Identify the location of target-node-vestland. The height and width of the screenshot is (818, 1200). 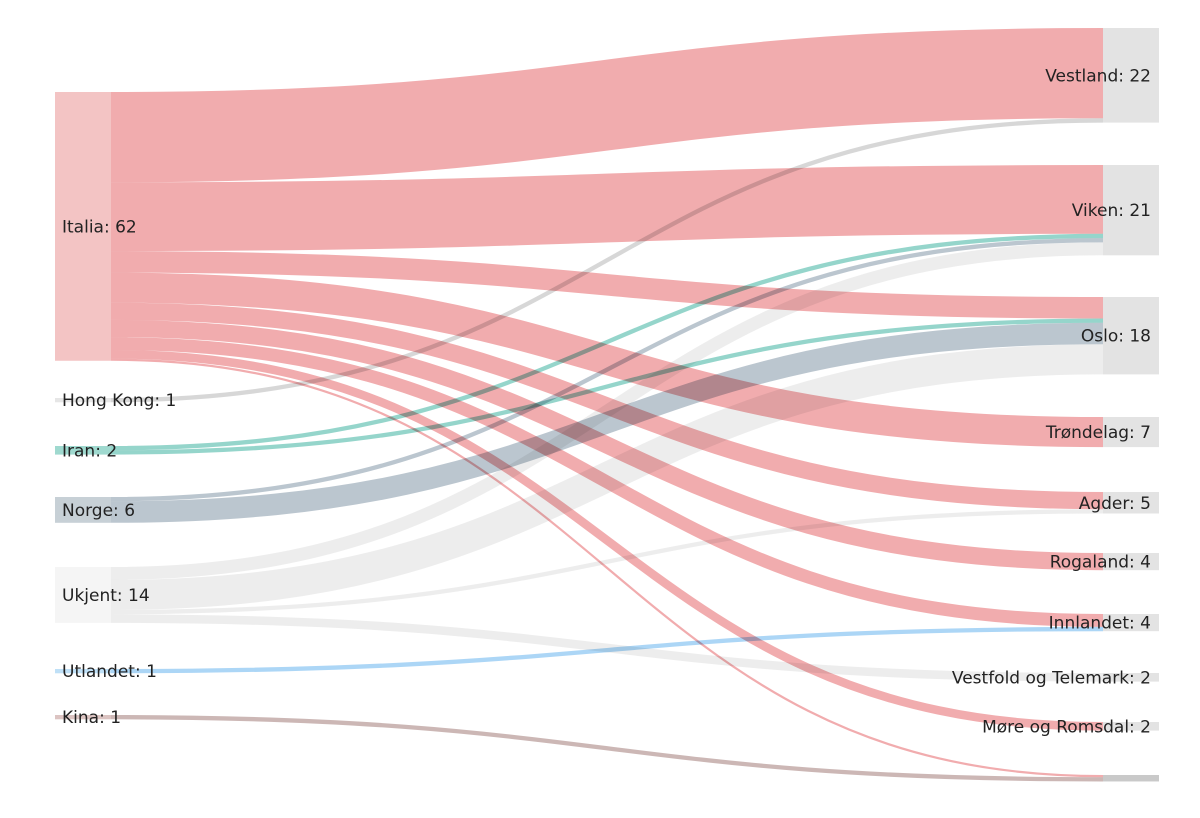
(1131, 75).